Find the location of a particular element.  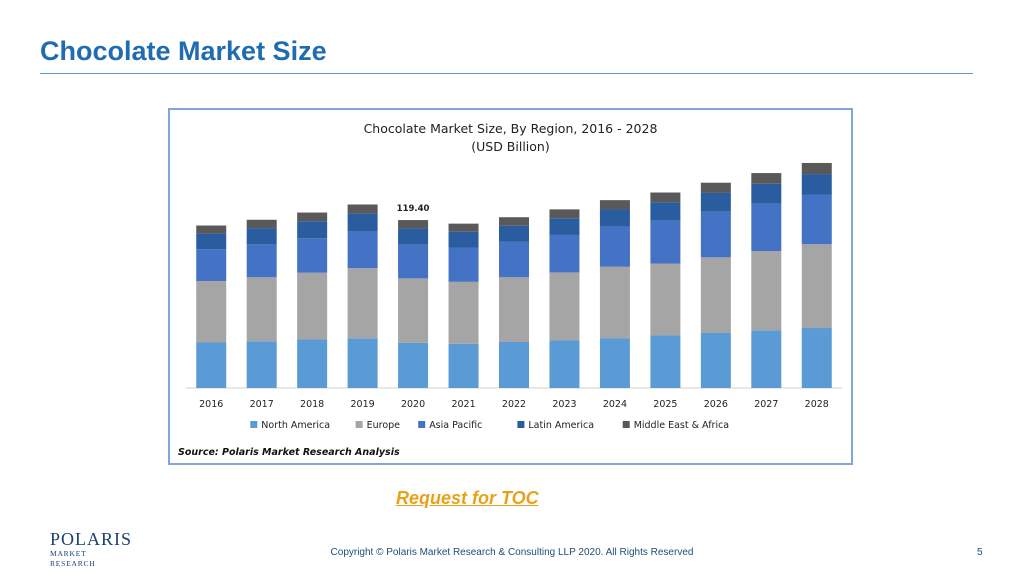

bar-2020-europe is located at coordinates (413, 310).